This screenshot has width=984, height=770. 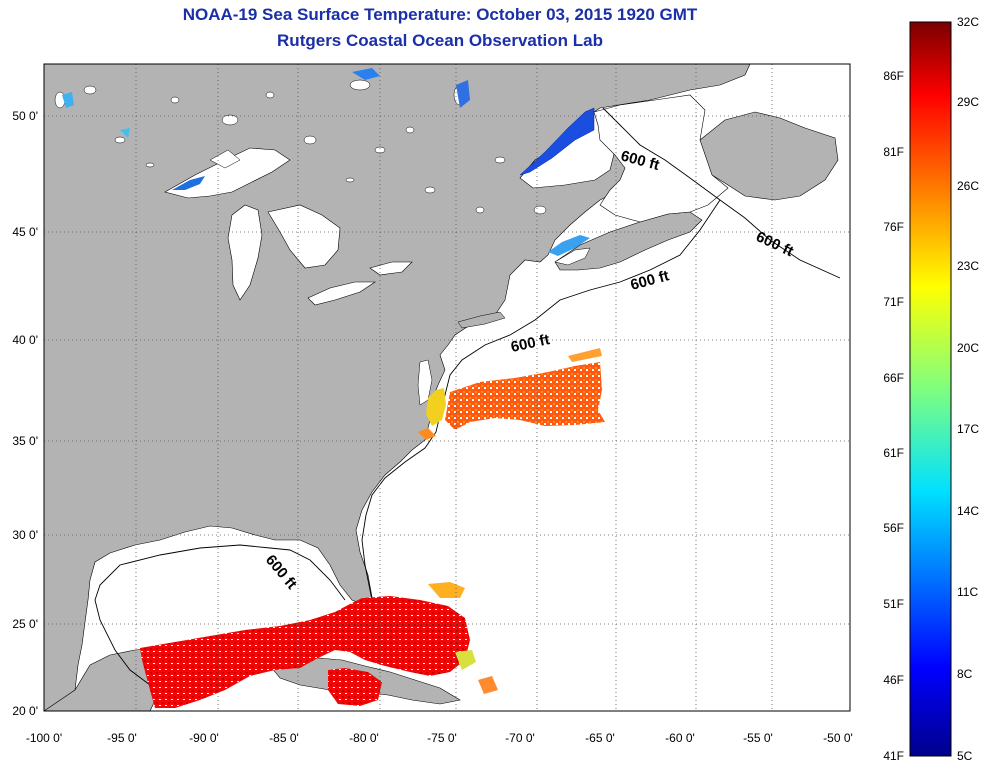 I want to click on lat-tick-label: 20 0', so click(x=25, y=711).